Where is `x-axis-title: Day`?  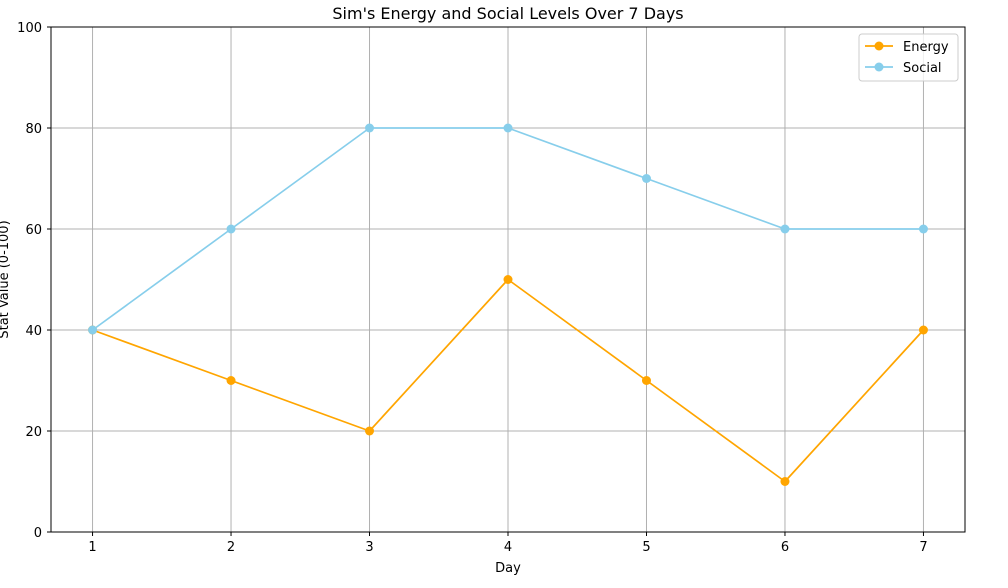
x-axis-title: Day is located at coordinates (508, 568).